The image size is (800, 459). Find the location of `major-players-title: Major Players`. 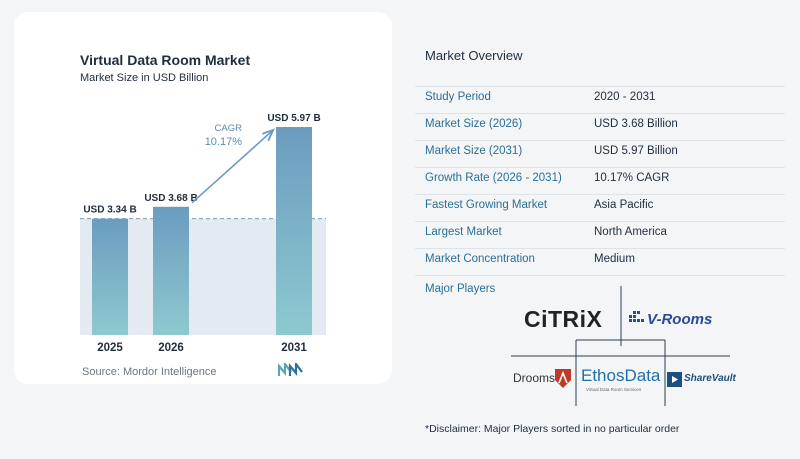

major-players-title: Major Players is located at coordinates (460, 289).